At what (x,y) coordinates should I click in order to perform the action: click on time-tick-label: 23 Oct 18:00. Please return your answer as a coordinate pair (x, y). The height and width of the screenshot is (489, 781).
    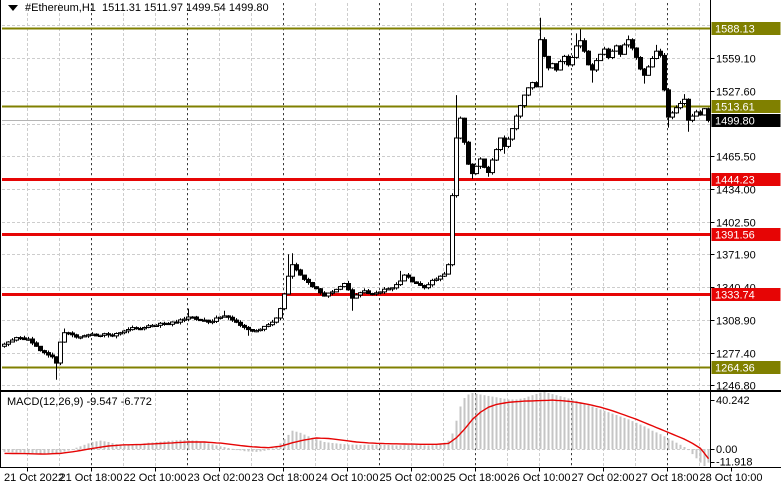
    Looking at the image, I should click on (283, 478).